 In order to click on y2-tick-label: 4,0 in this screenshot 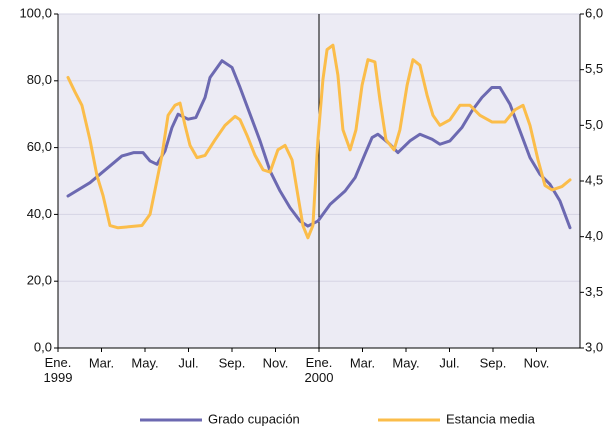, I will do `click(594, 235)`.